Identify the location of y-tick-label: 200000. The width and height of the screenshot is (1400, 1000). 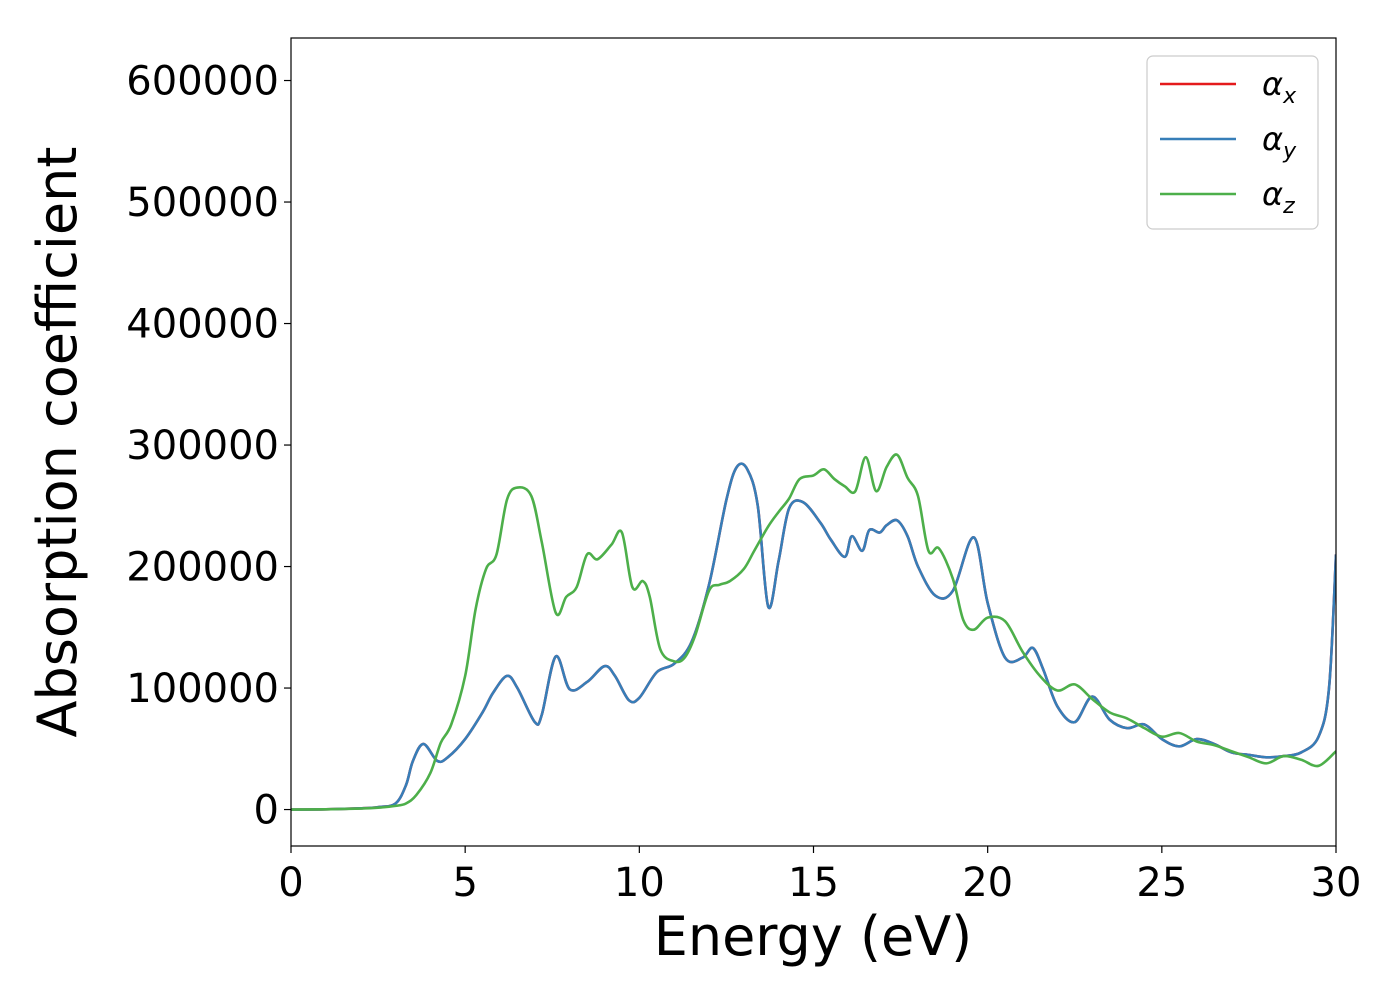
(202, 568).